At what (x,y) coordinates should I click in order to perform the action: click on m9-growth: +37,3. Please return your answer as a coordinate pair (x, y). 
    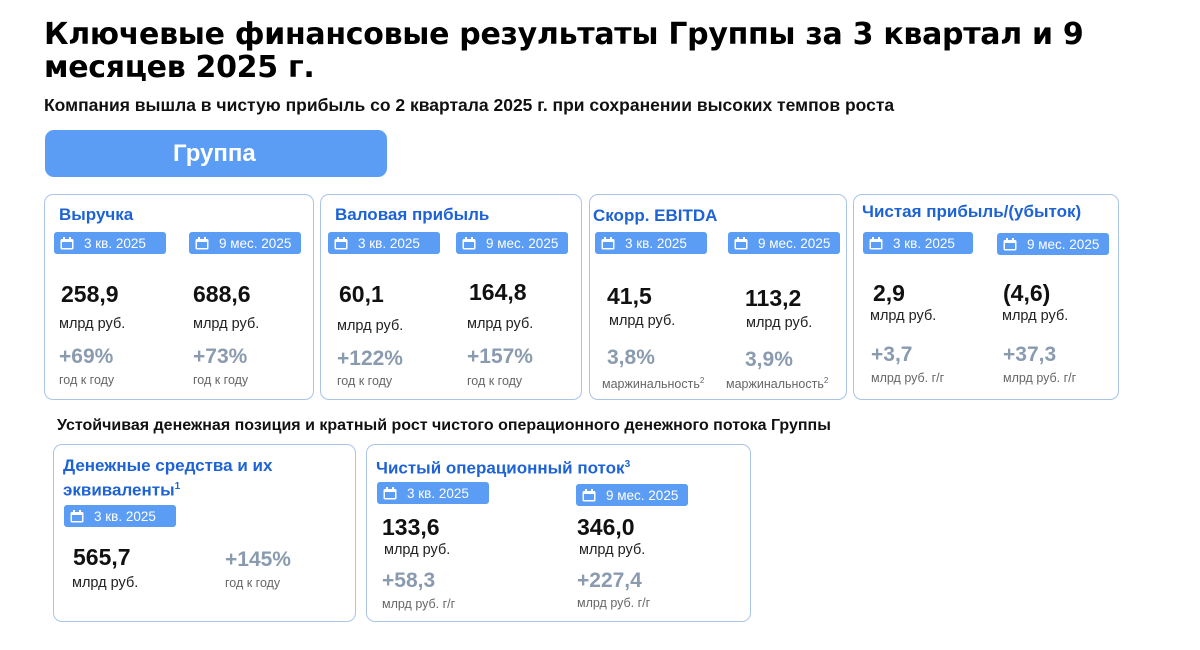
    Looking at the image, I should click on (1030, 354).